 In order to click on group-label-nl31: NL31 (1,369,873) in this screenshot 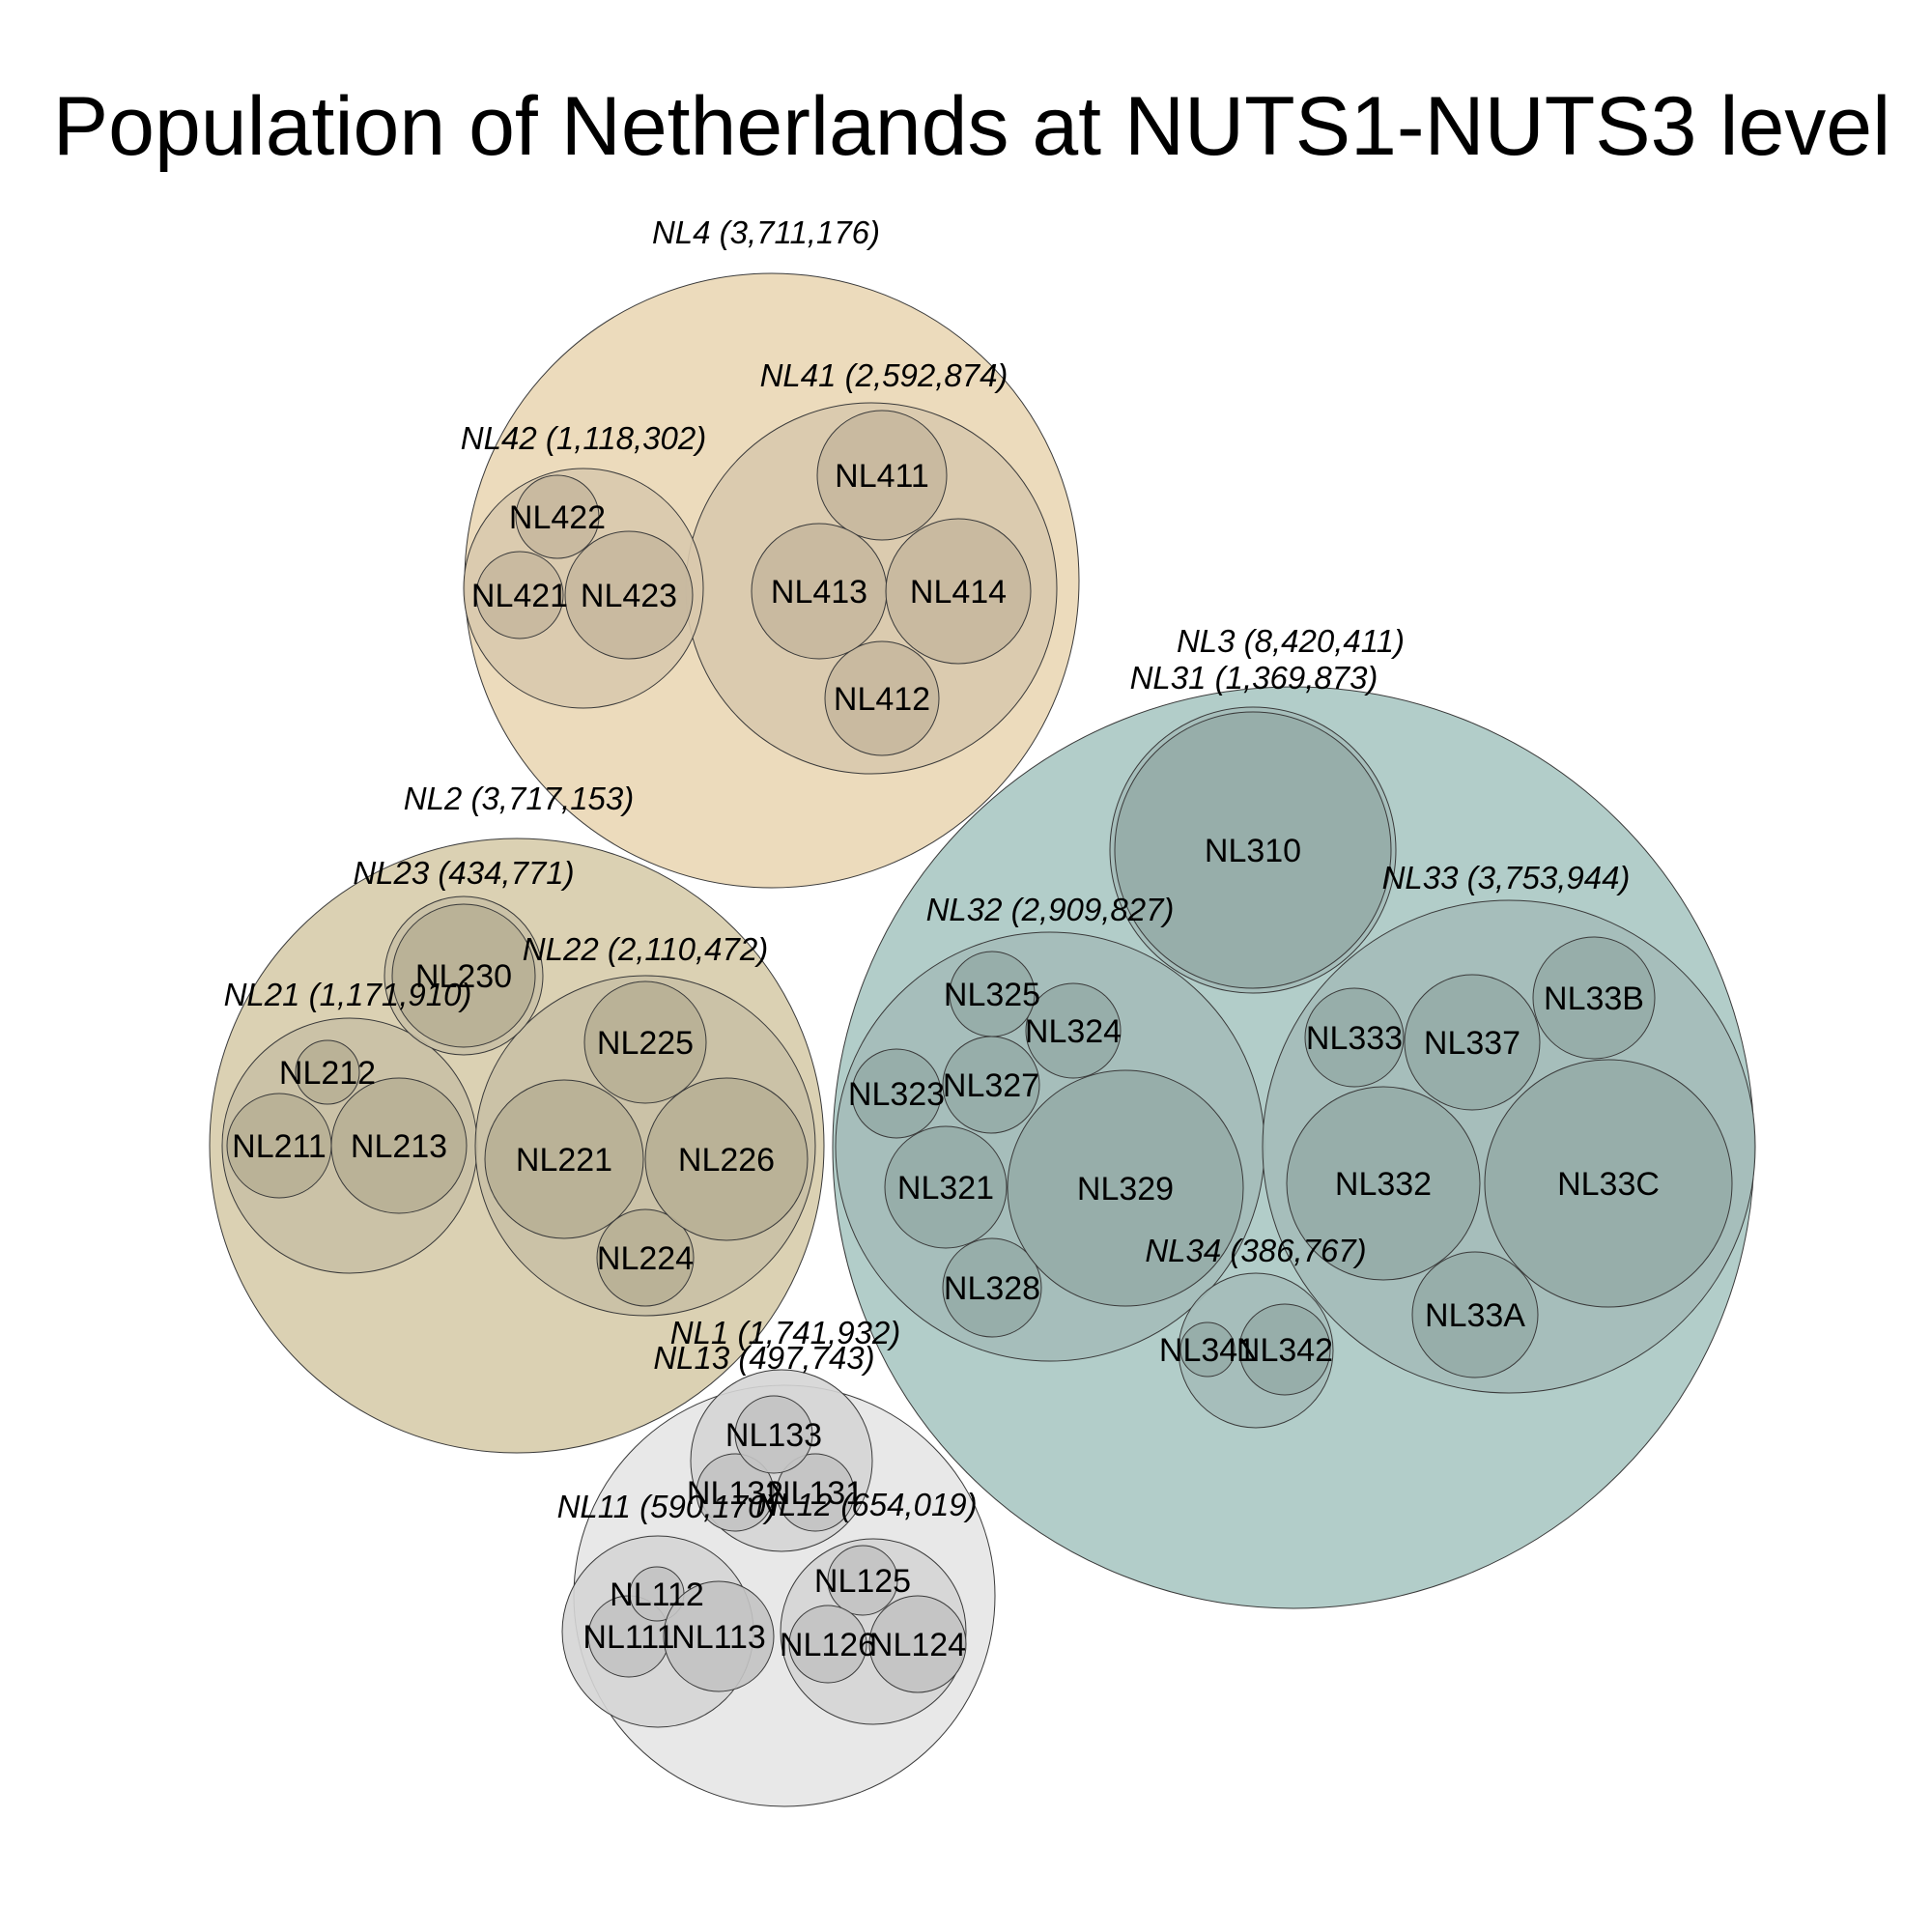, I will do `click(1254, 678)`.